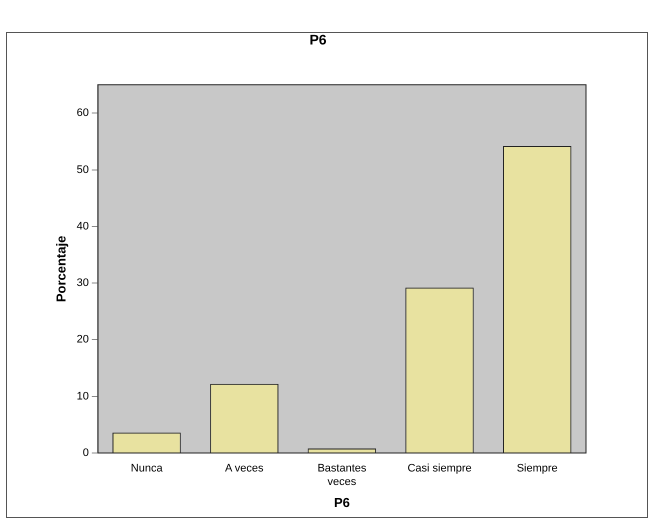 The height and width of the screenshot is (525, 656). Describe the element at coordinates (82, 113) in the screenshot. I see `y-tick-label: 60` at that location.